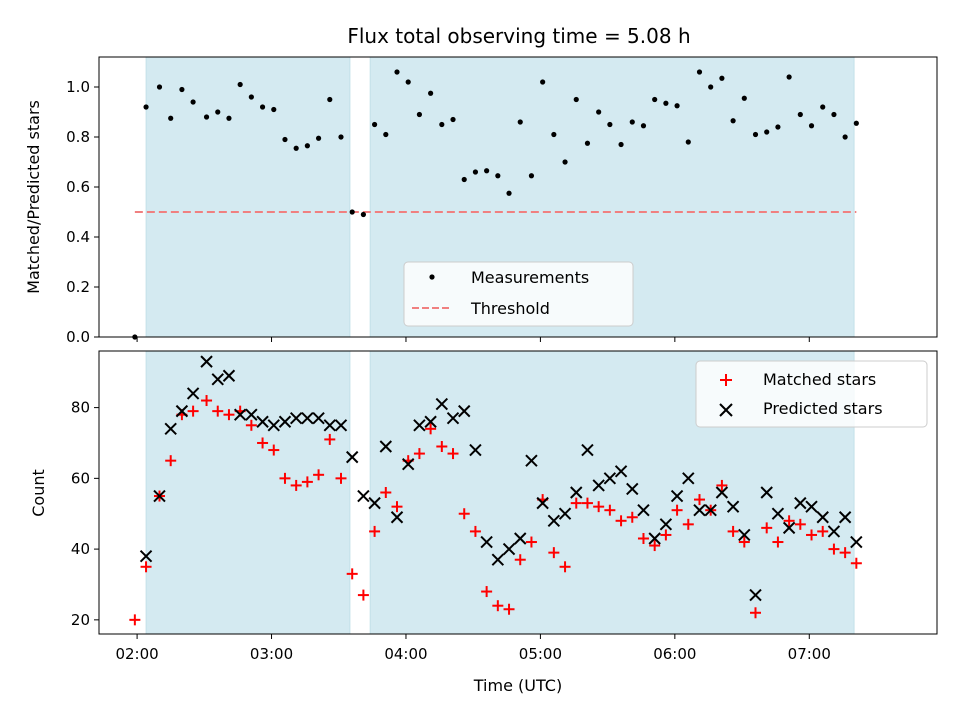 This screenshot has height=720, width=960. I want to click on y-tick-label: 60, so click(80, 478).